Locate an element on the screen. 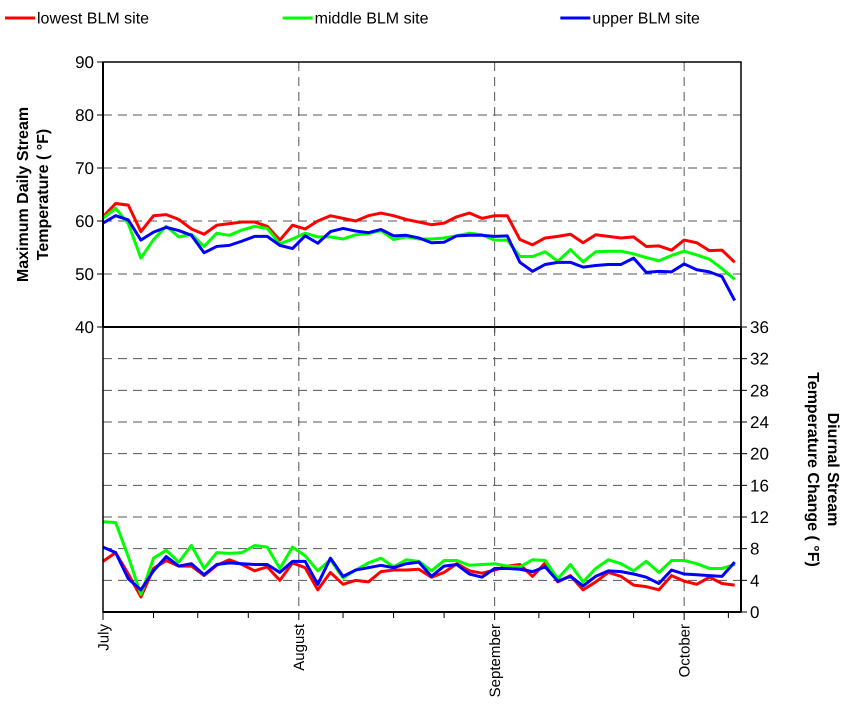 This screenshot has width=843, height=721. y2-tick-label: 16 is located at coordinates (759, 486).